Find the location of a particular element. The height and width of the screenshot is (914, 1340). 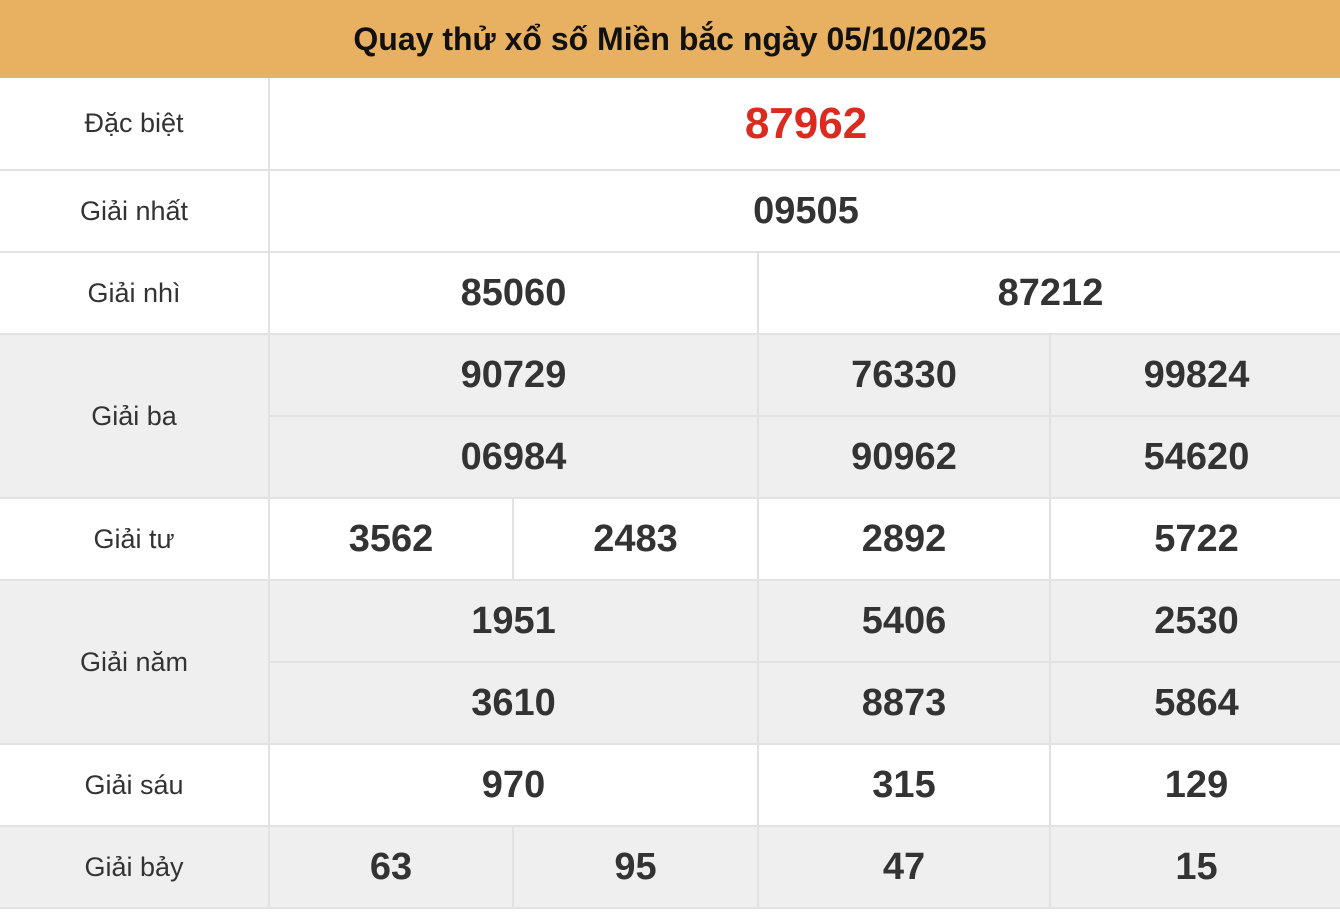

prize-number: 5722 is located at coordinates (1195, 539).